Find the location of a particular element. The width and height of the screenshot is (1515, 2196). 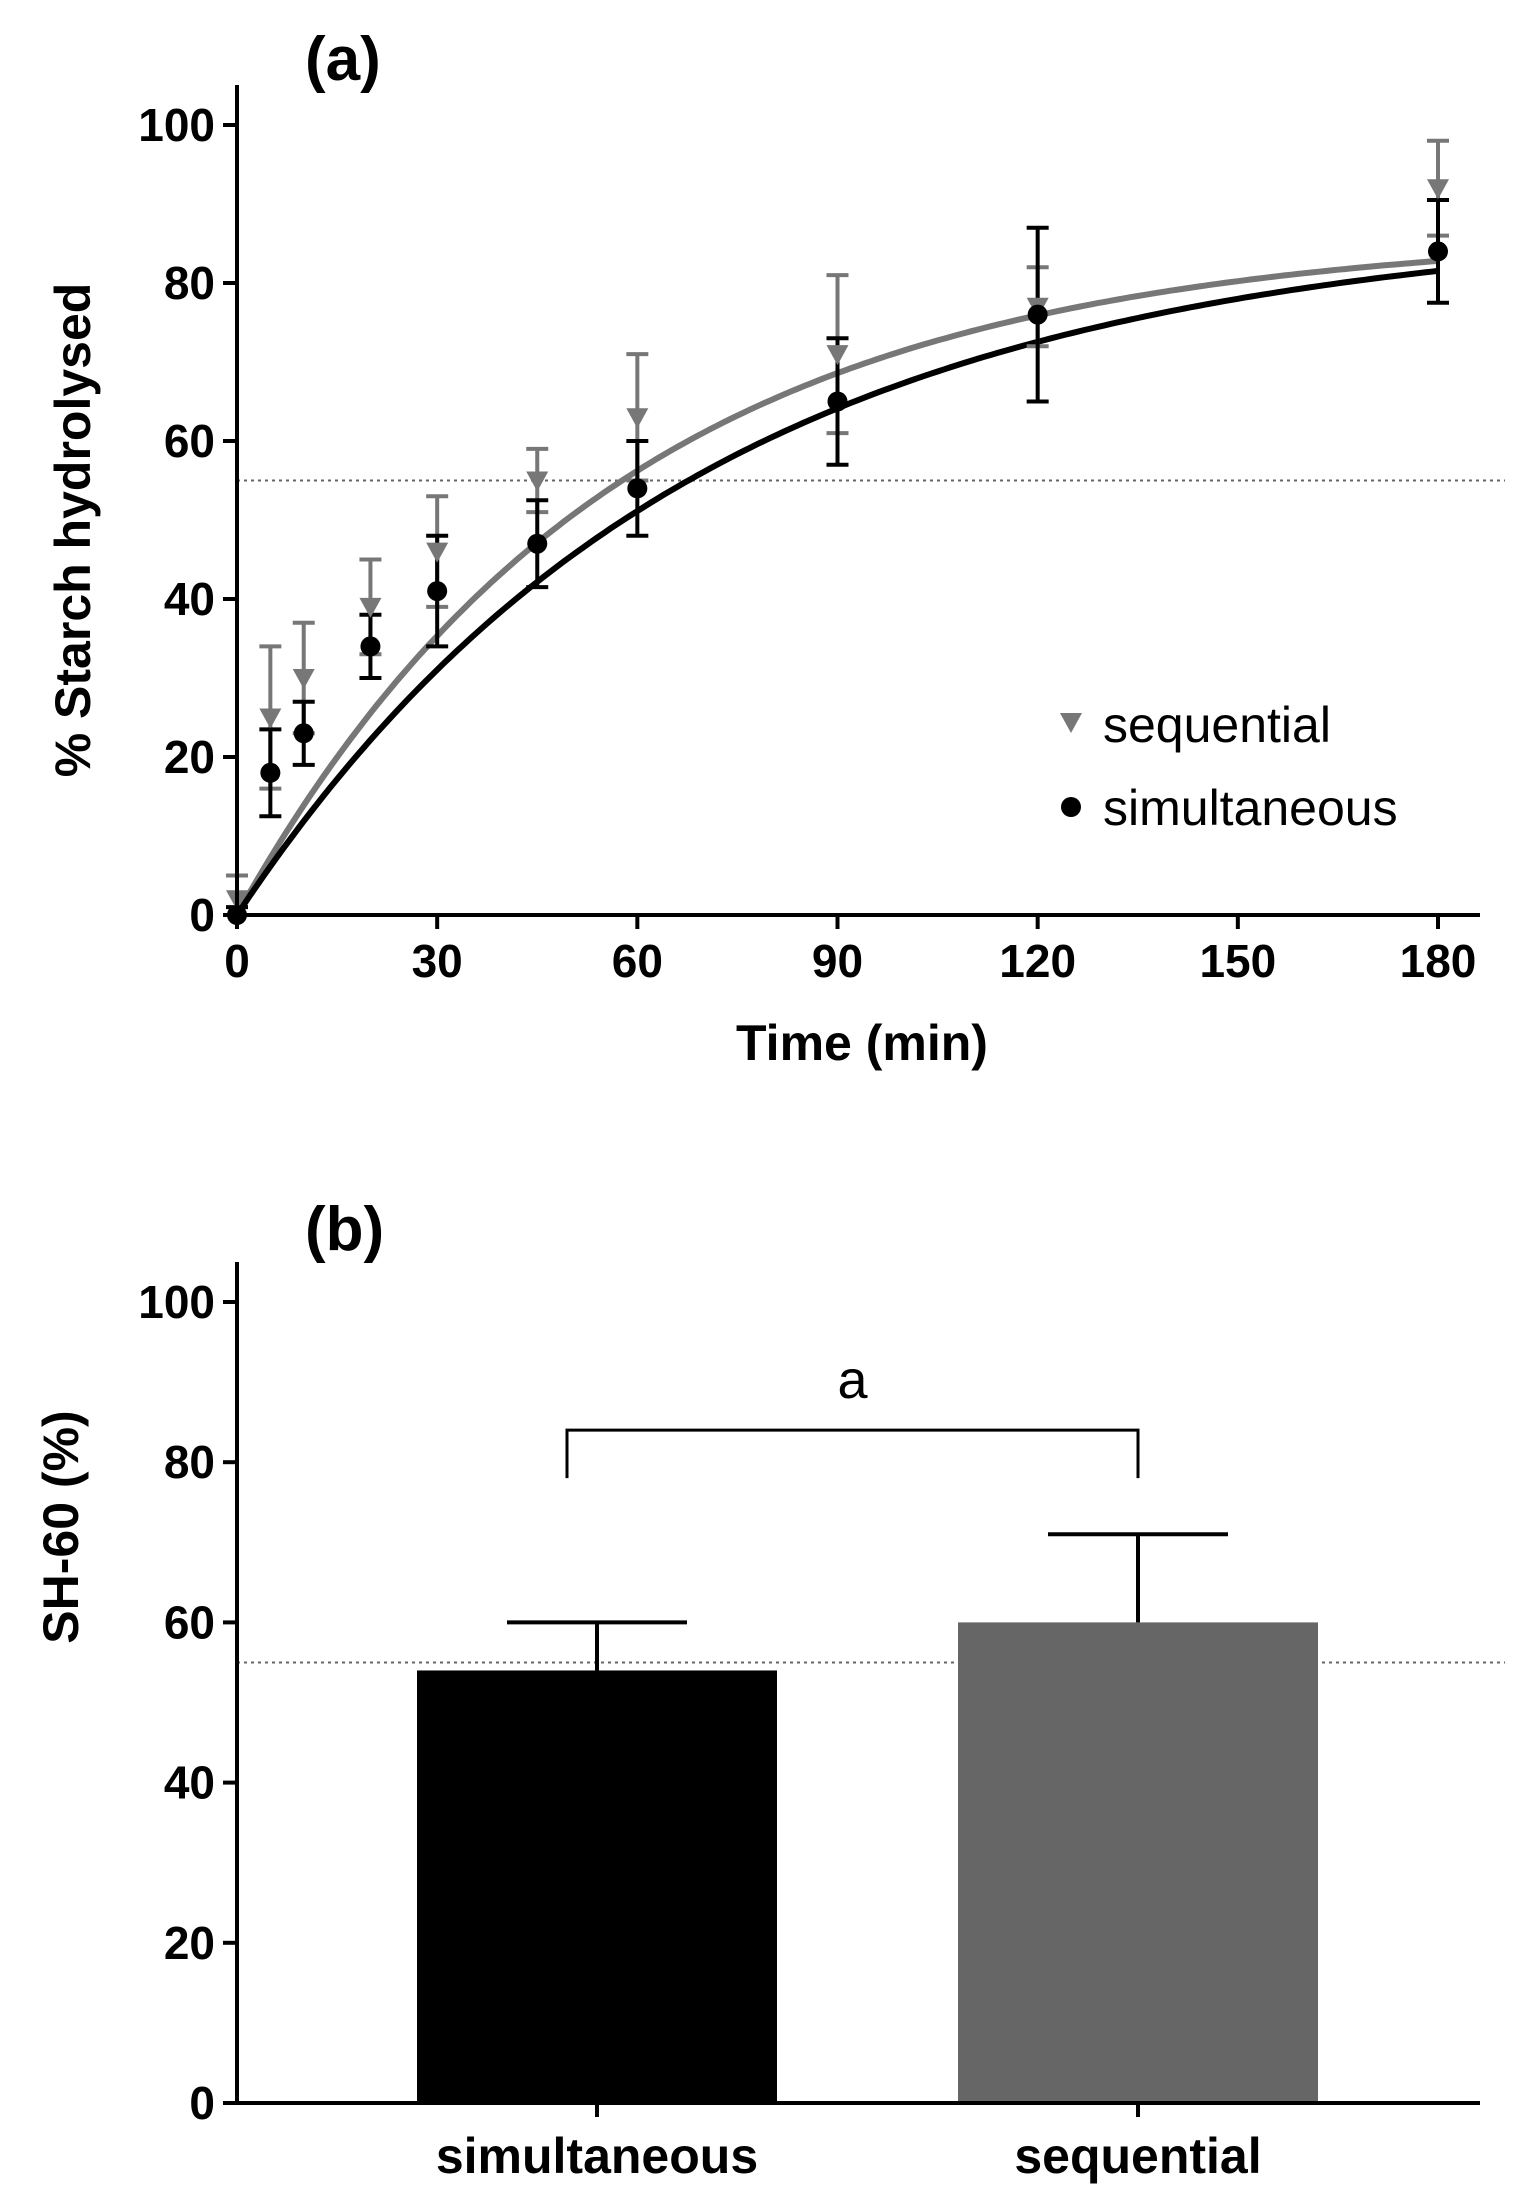

significance-bracket is located at coordinates (852, 1453).